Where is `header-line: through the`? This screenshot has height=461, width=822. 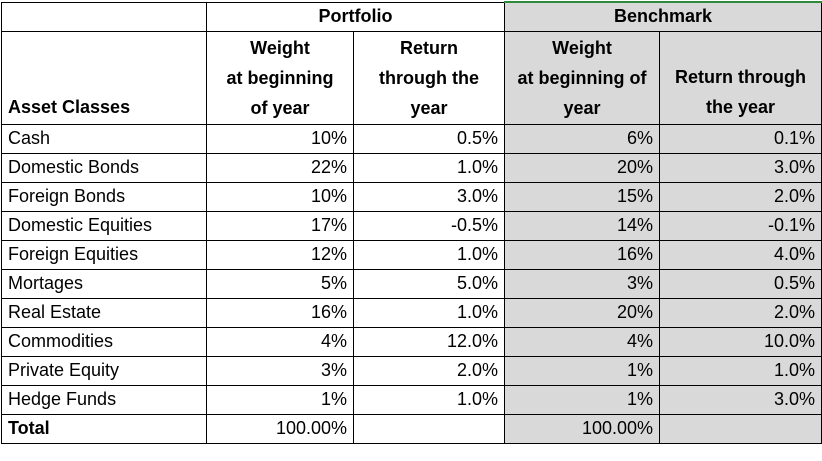
header-line: through the is located at coordinates (429, 77).